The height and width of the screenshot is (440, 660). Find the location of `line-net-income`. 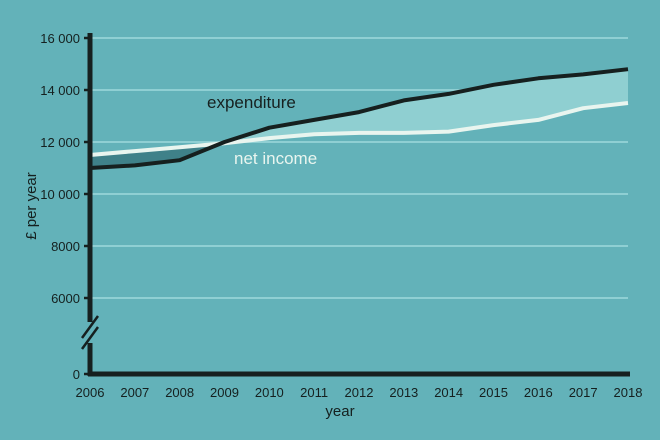

line-net-income is located at coordinates (359, 129).